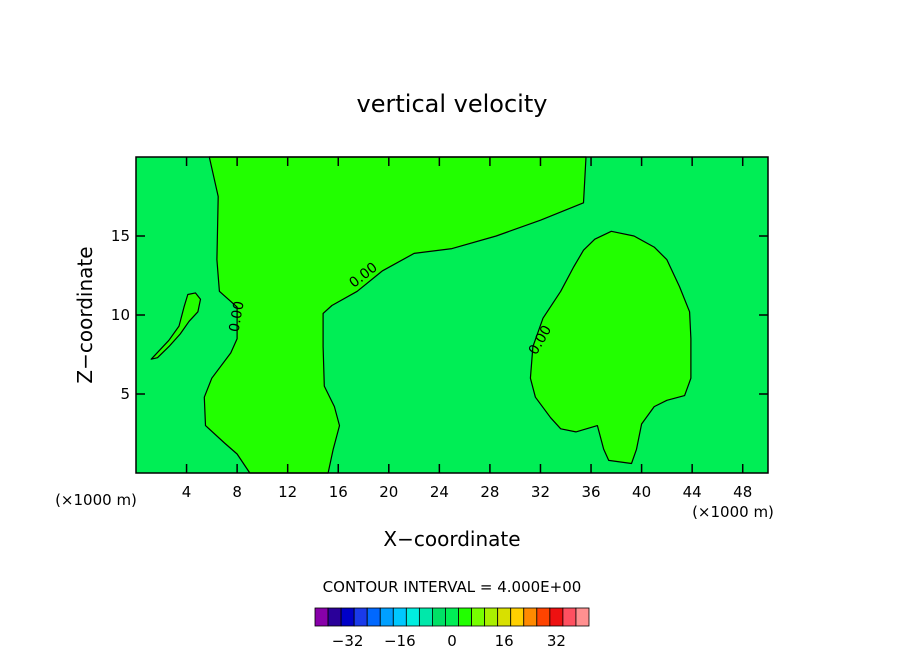 This screenshot has width=904, height=654. Describe the element at coordinates (504, 641) in the screenshot. I see `colorbar-label: 16` at that location.